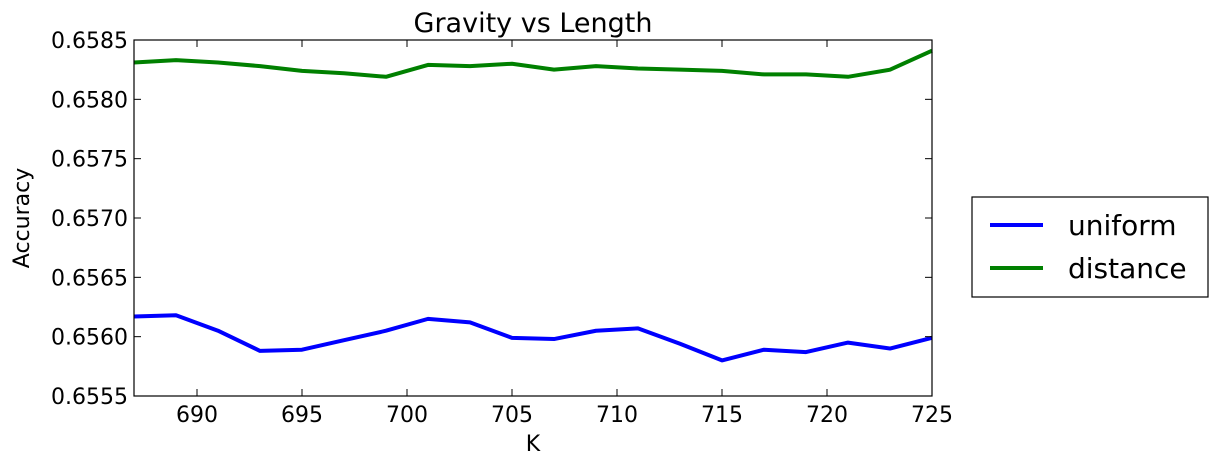 The width and height of the screenshot is (1217, 466). I want to click on y-tick-label: 0.6580, so click(89, 100).